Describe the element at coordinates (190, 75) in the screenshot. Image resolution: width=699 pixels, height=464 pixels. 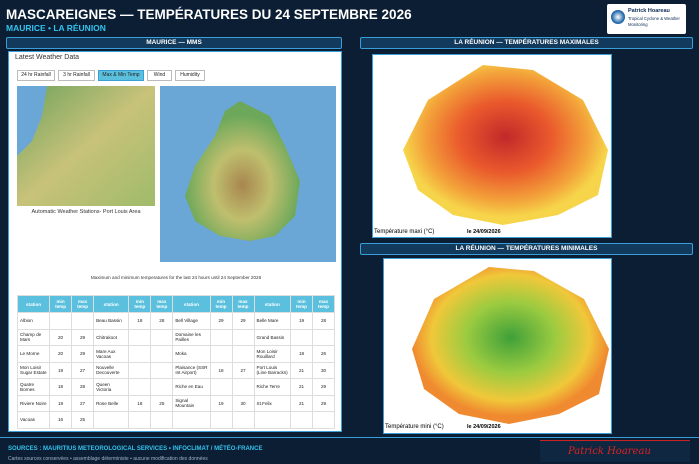
I see `tab: Humidity` at that location.